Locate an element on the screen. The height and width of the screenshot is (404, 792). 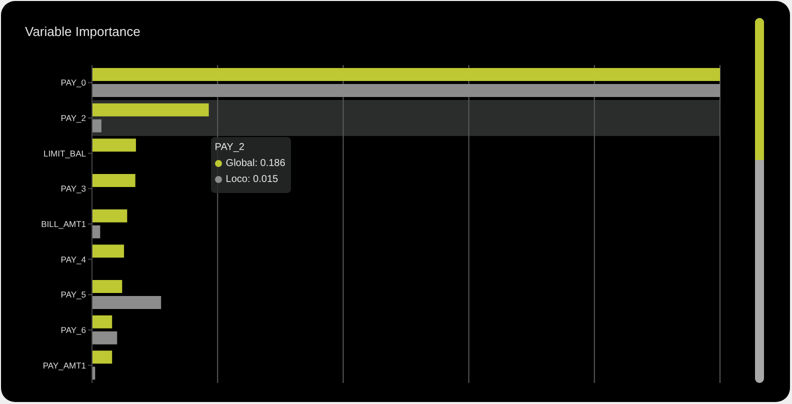
y-tick-label: LIMIT_BAL is located at coordinates (64, 153).